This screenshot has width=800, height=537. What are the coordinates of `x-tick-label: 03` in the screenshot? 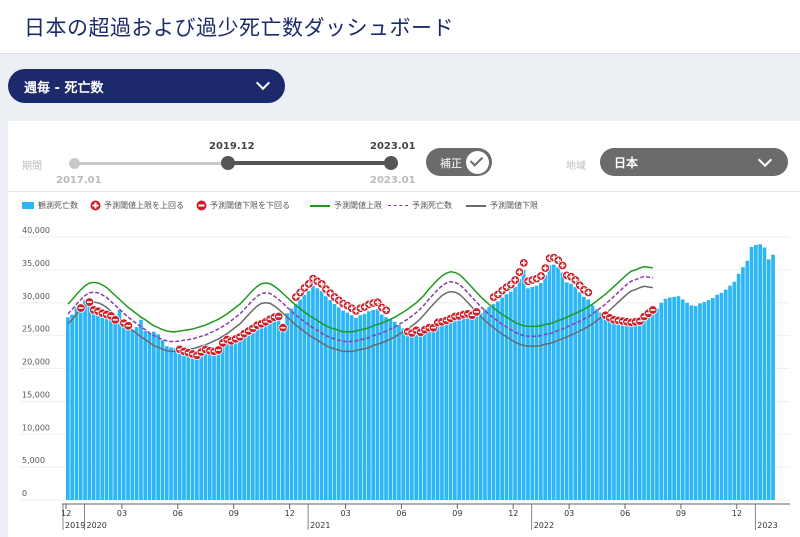 It's located at (569, 513).